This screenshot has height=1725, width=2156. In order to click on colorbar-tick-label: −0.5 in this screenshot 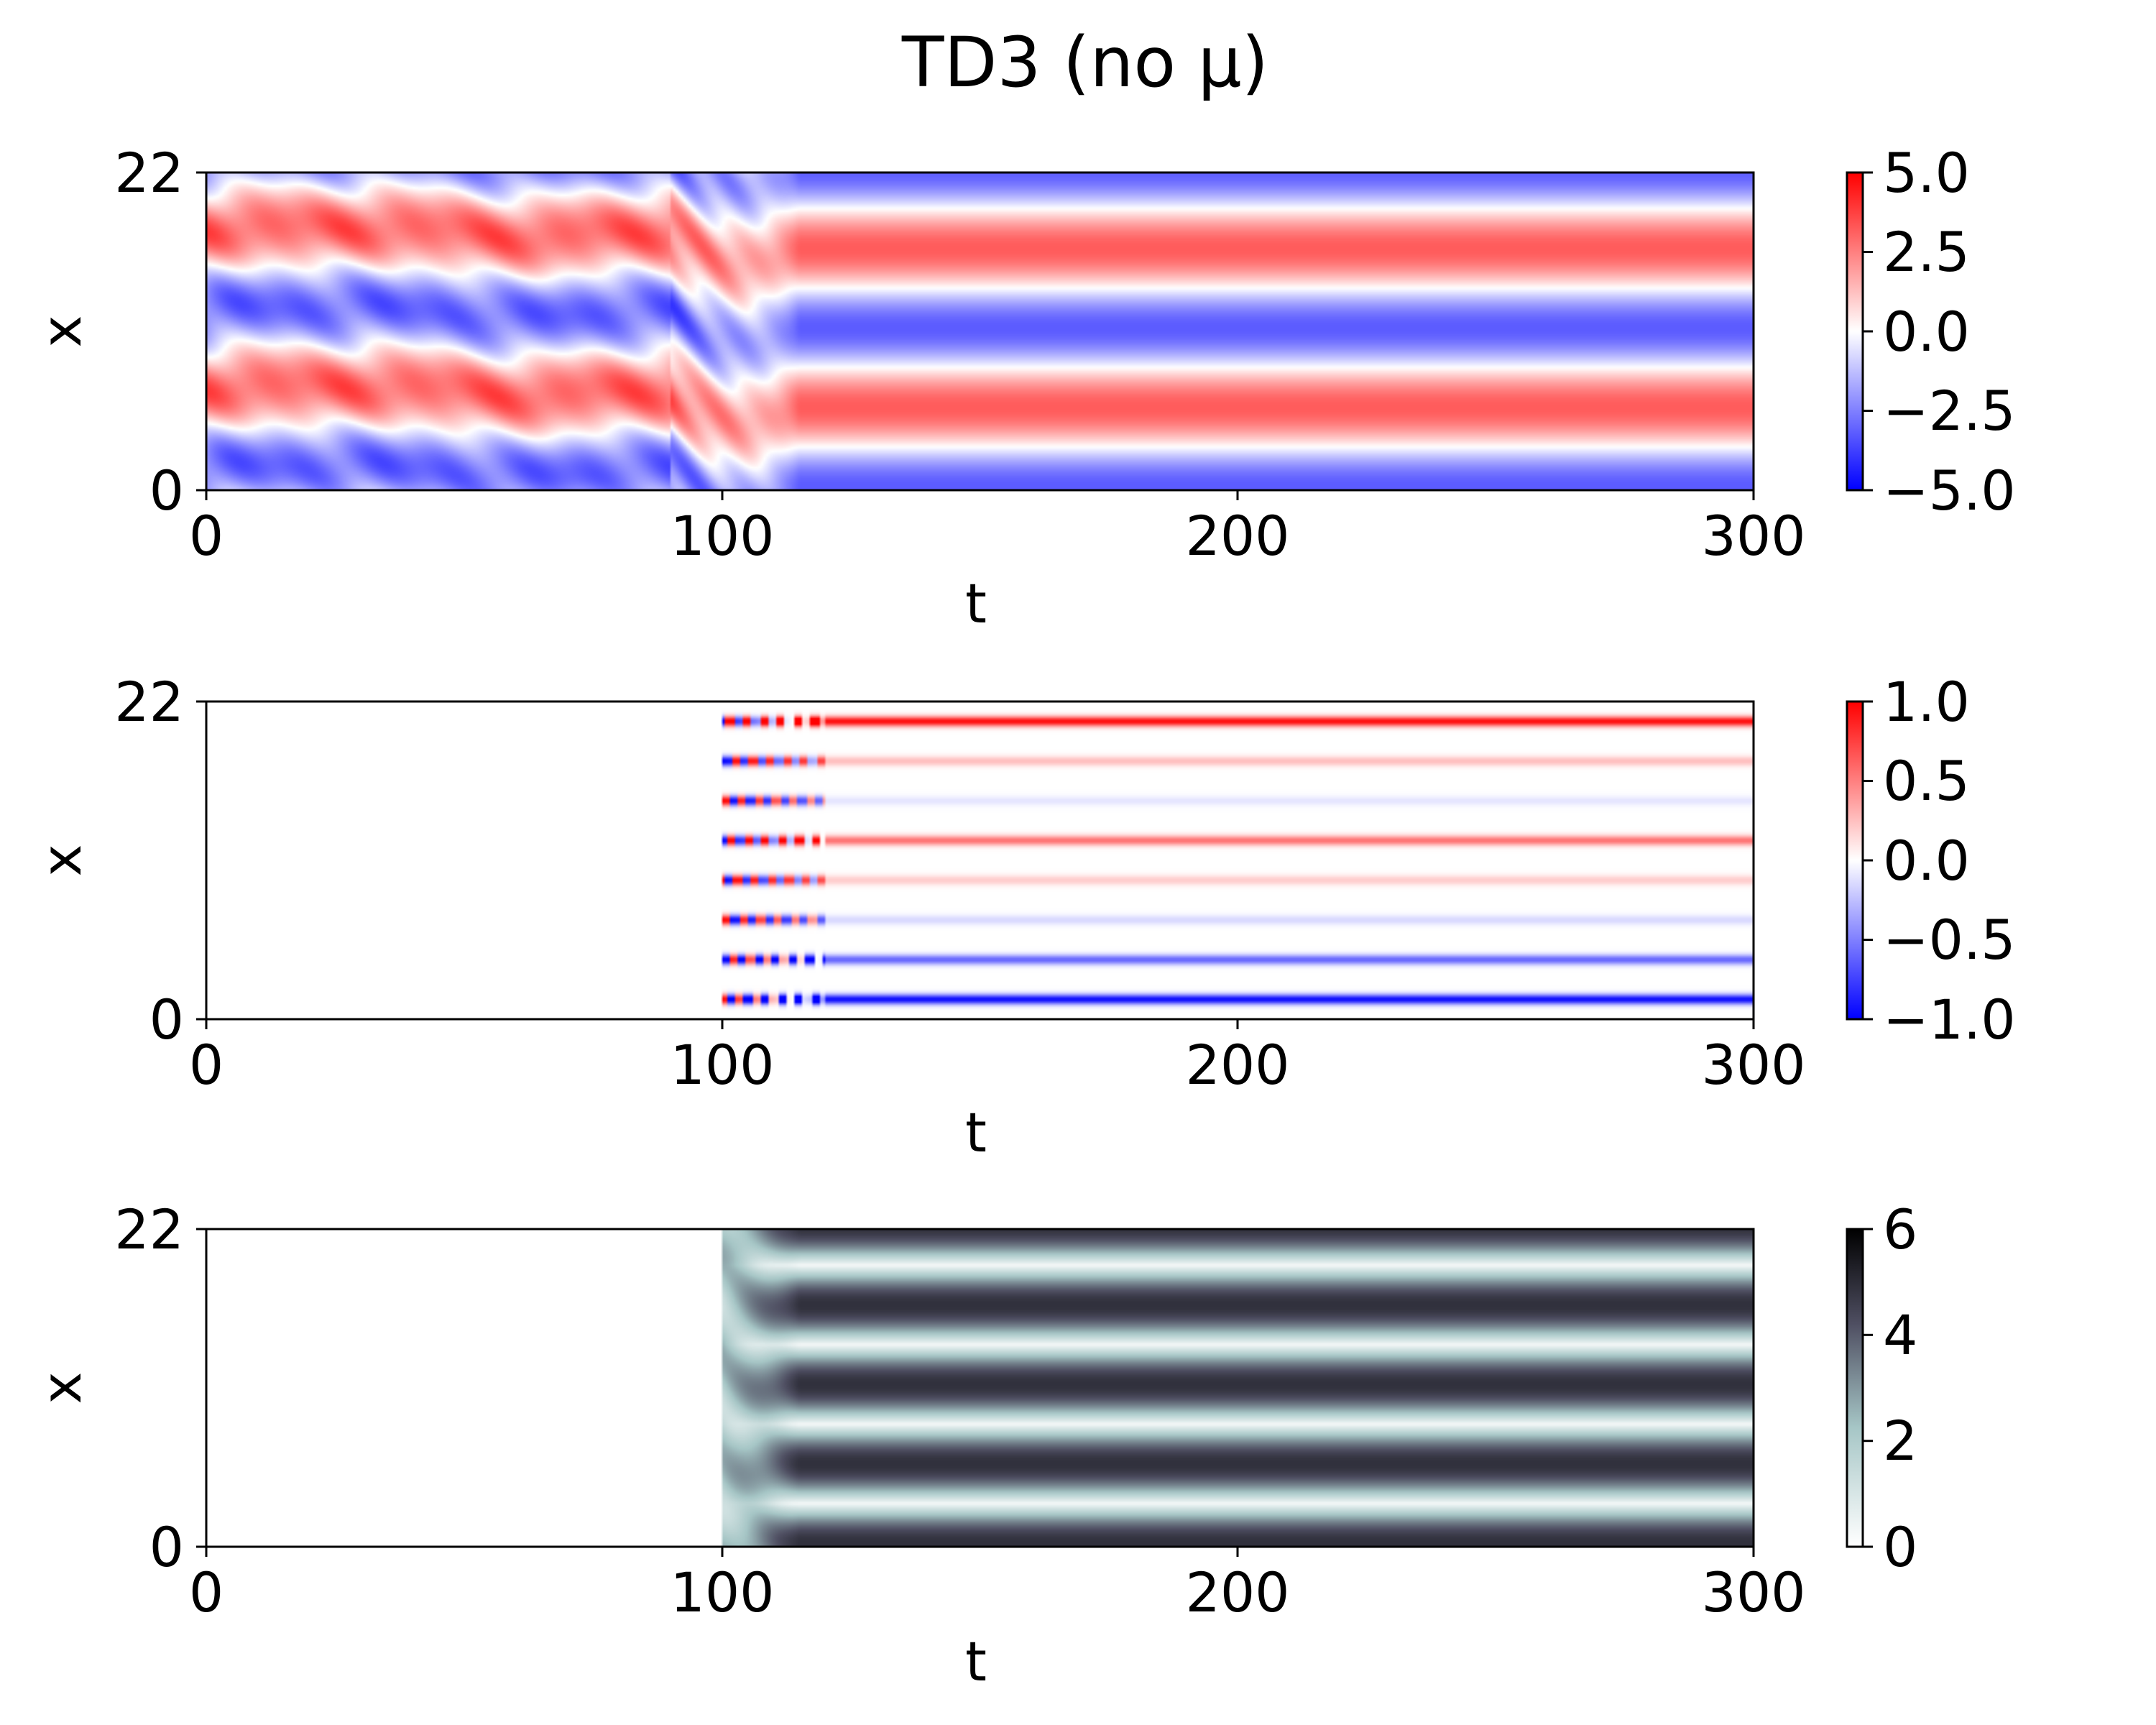, I will do `click(1950, 940)`.